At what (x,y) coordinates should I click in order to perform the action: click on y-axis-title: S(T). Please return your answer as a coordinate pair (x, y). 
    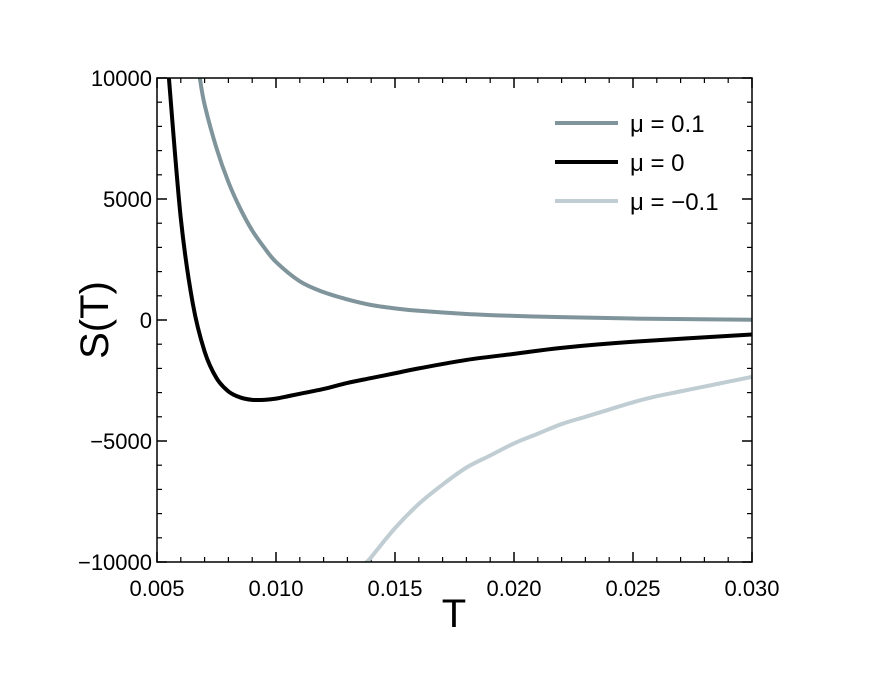
    Looking at the image, I should click on (95, 320).